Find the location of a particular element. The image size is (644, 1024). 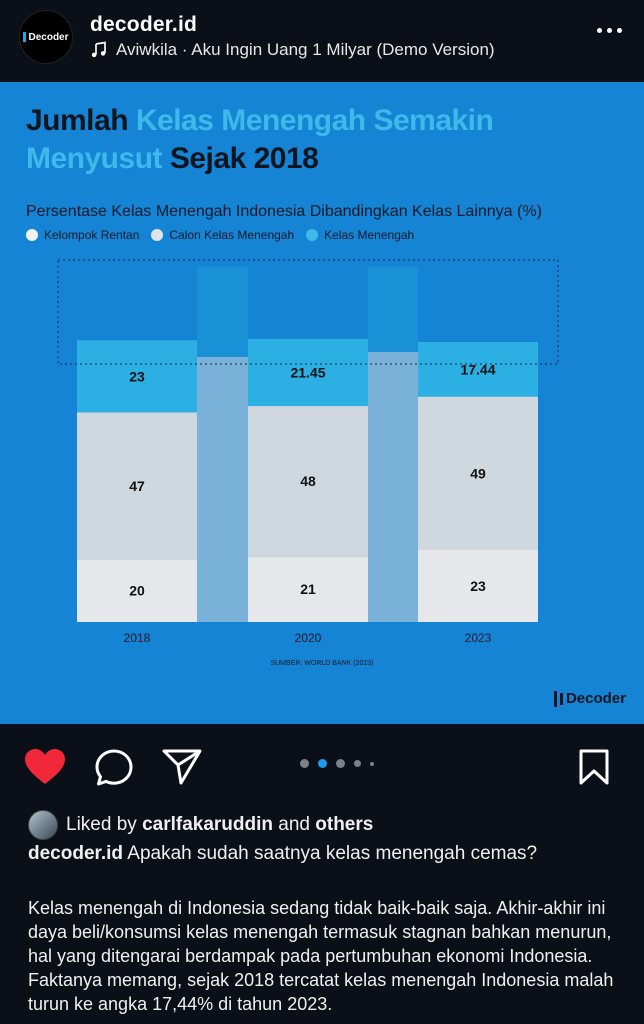

x-tick-label: 2018 is located at coordinates (137, 638).